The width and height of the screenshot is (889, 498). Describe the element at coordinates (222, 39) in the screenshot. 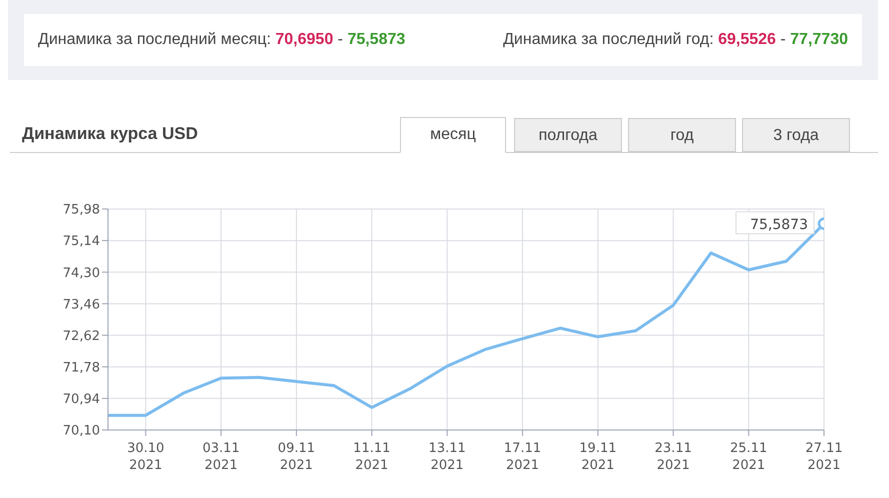

I see `text: Динамика за последний месяц: 70,6950 - 75,5873` at that location.